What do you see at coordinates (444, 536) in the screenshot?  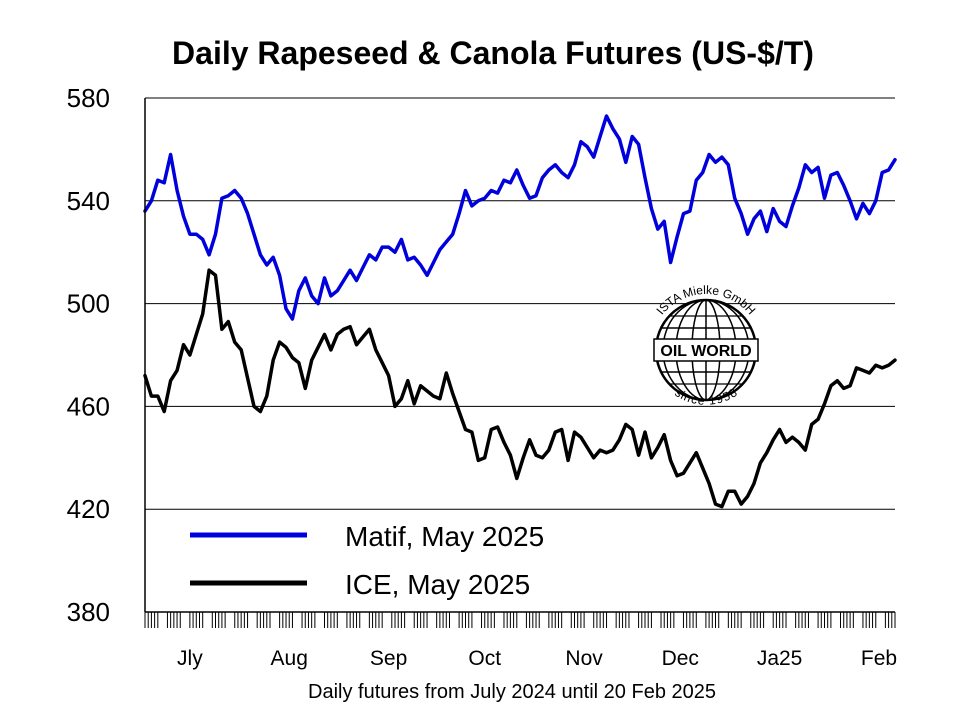 I see `legend-label-matif: Matif, May 2025` at bounding box center [444, 536].